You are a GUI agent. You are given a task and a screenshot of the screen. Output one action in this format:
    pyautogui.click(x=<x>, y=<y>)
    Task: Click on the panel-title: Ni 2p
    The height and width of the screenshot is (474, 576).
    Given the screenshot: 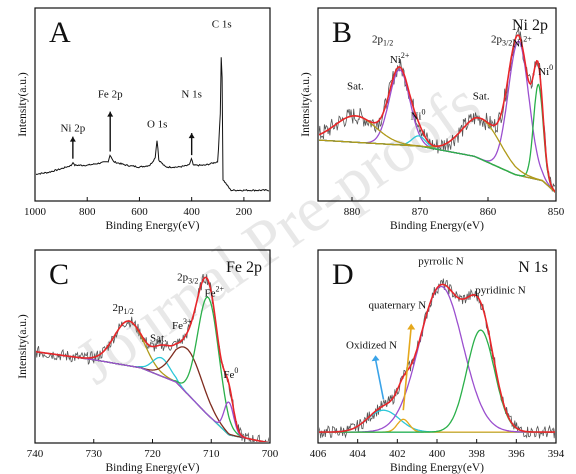 What is the action you would take?
    pyautogui.click(x=530, y=25)
    